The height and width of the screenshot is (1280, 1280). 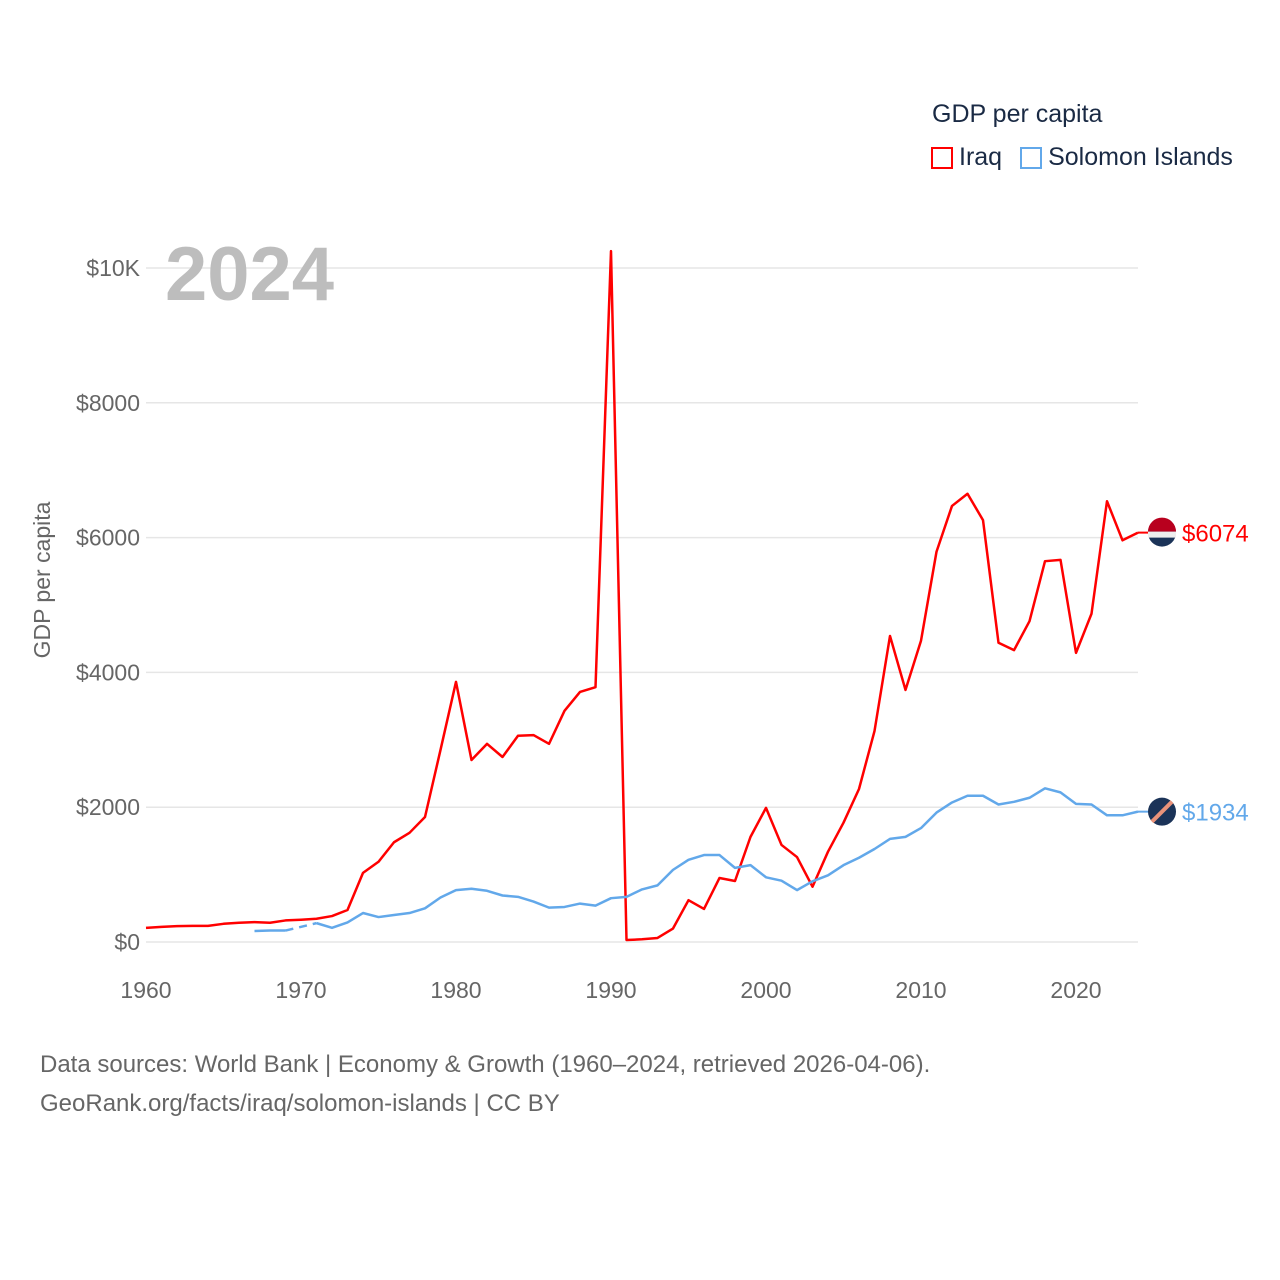 What do you see at coordinates (145, 990) in the screenshot?
I see `x-tick-label: 1960` at bounding box center [145, 990].